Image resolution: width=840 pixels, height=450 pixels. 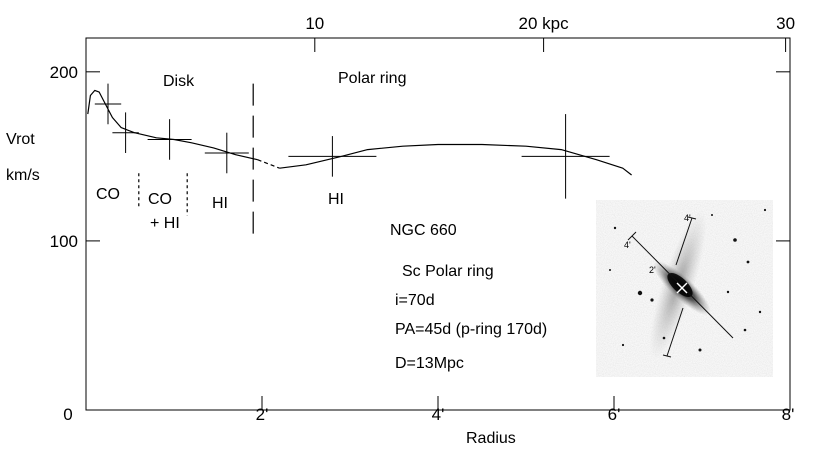 I want to click on info-type: Sc Polar ring, so click(x=448, y=271).